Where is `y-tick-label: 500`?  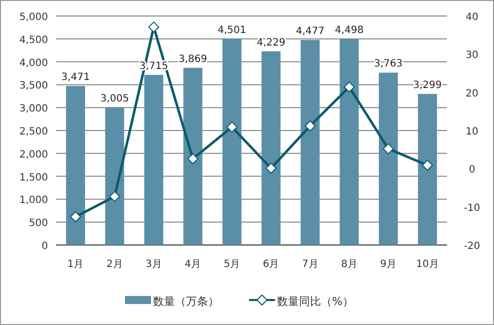
y-tick-label: 500 is located at coordinates (38, 224).